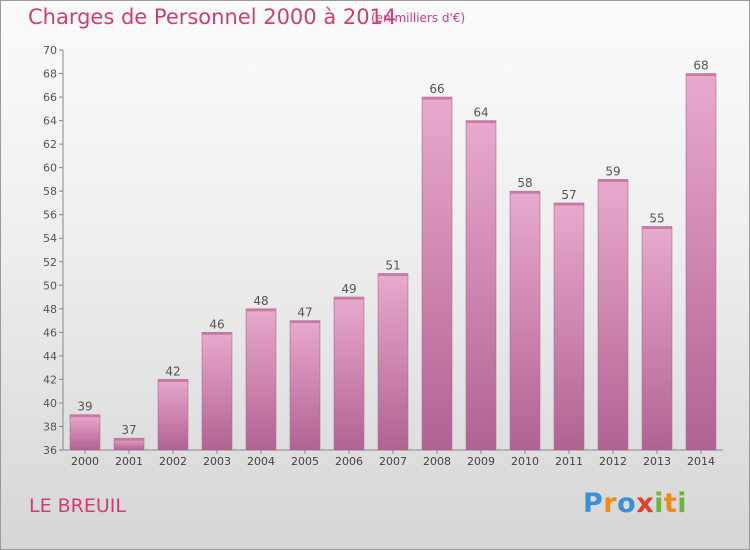  I want to click on y-tick-label: 38, so click(50, 426).